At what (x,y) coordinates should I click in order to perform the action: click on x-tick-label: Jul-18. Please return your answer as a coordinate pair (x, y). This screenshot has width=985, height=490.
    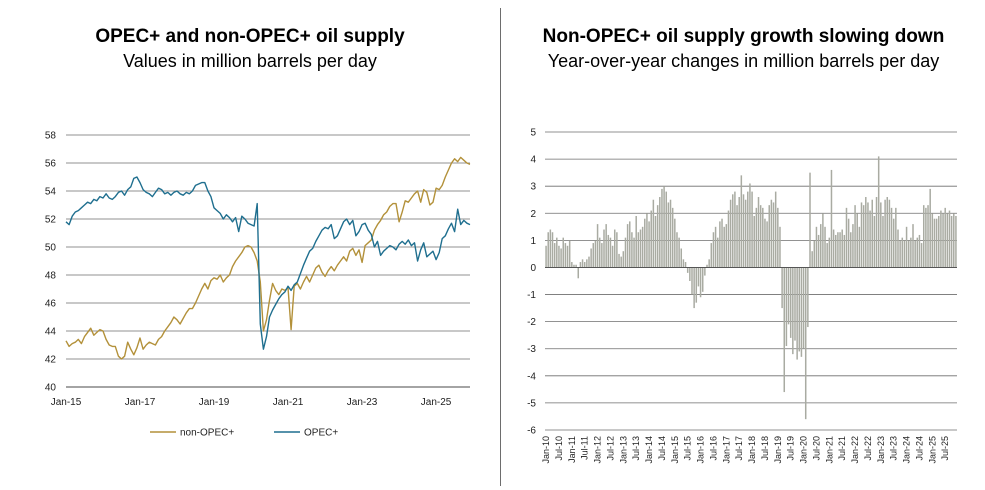
    Looking at the image, I should click on (765, 448).